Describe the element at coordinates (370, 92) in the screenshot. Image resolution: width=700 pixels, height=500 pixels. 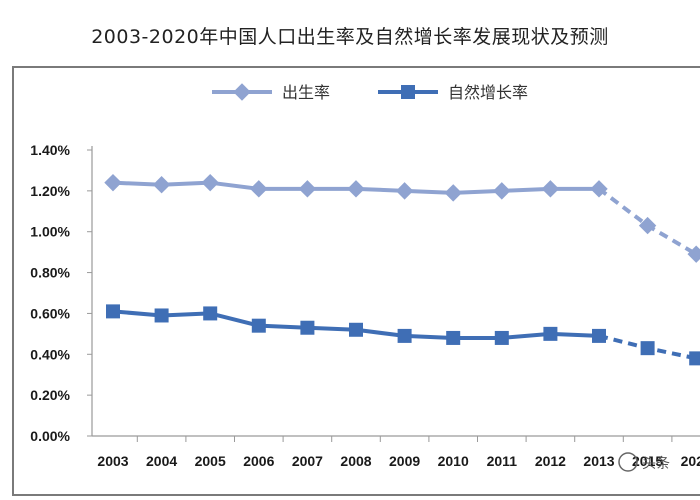
I see `legend: 出生率 自然增长率` at that location.